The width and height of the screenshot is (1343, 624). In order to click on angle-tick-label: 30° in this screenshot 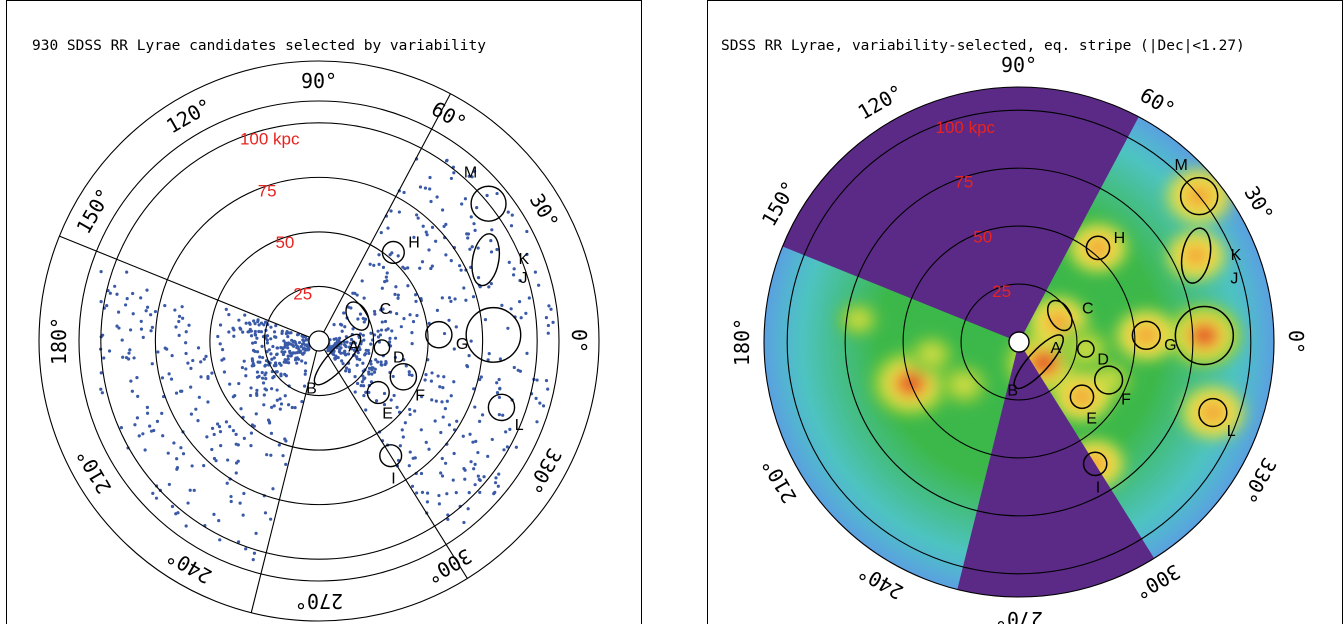, I will do `click(544, 210)`.